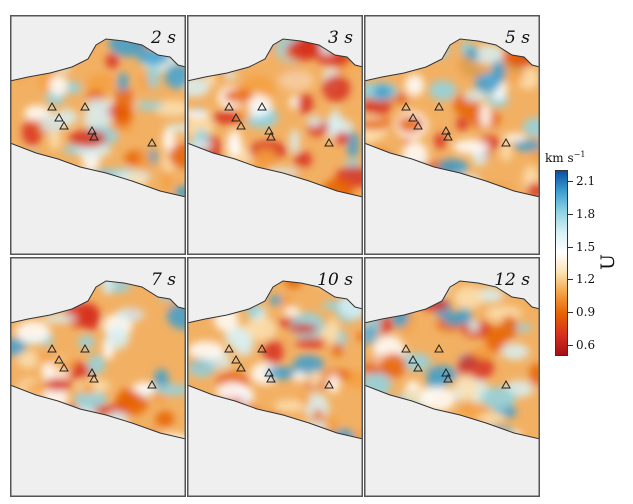 This screenshot has width=633, height=504. Describe the element at coordinates (561, 263) in the screenshot. I see `colorbar` at that location.